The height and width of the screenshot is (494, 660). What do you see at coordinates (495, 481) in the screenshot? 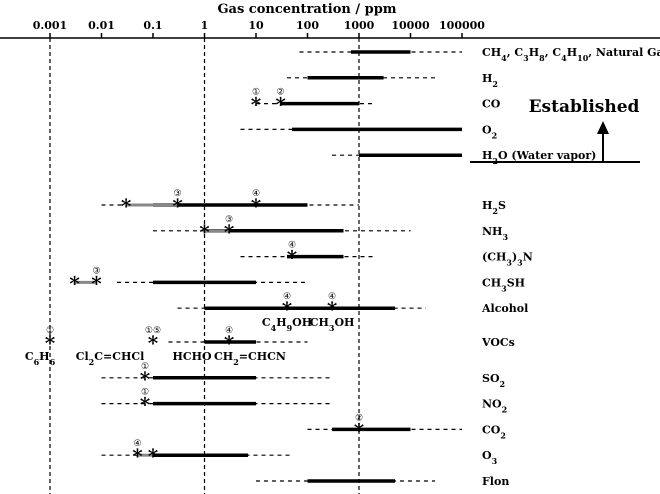
I see `gas-label: Flon` at bounding box center [495, 481].